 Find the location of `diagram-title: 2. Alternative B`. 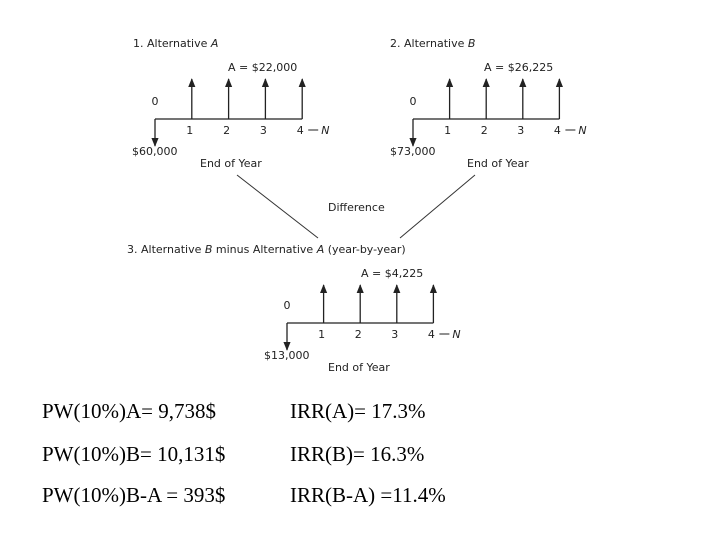

diagram-title: 2. Alternative B is located at coordinates (432, 43).